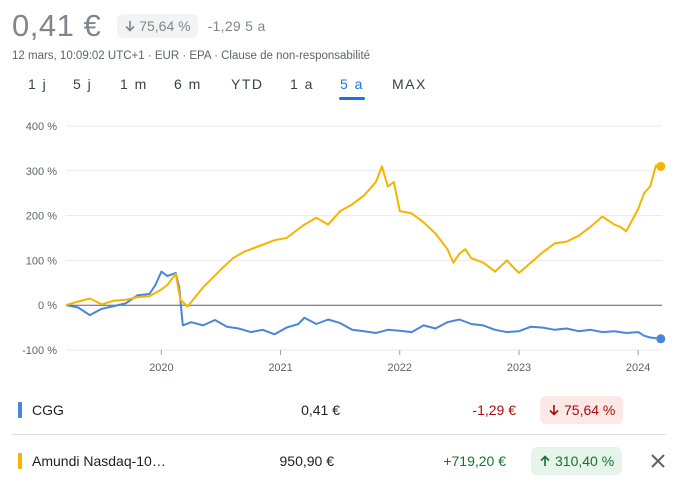 Image resolution: width=682 pixels, height=487 pixels. Describe the element at coordinates (352, 88) in the screenshot. I see `tab-5y: 5 a` at that location.